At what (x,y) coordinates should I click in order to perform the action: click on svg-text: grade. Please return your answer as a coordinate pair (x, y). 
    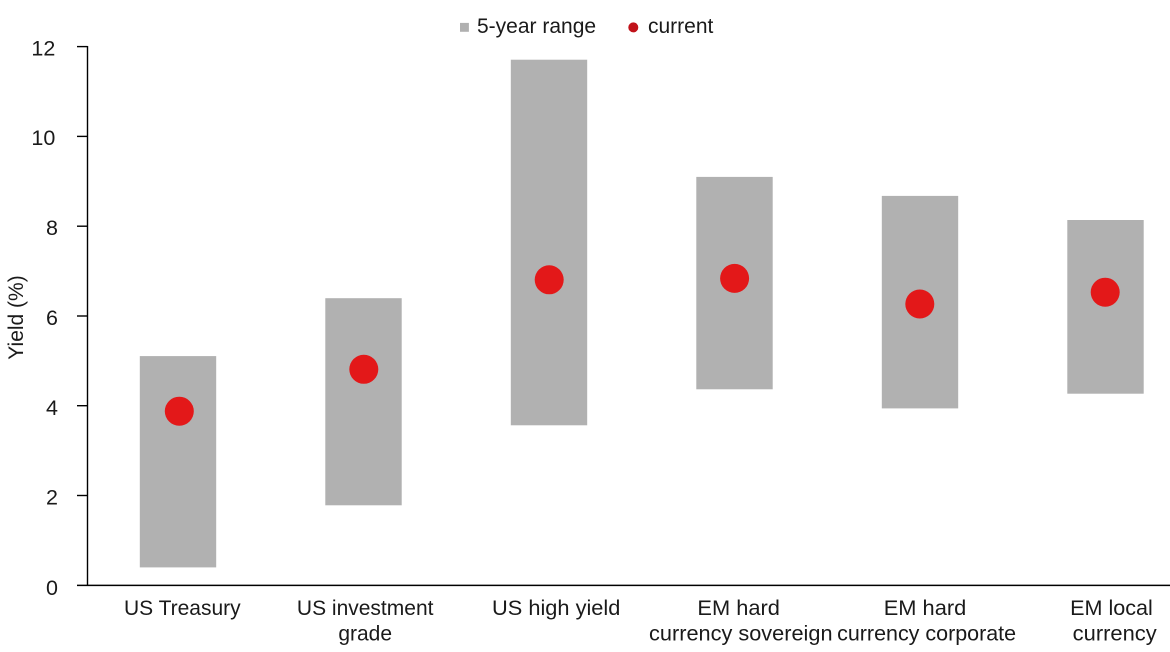
    Looking at the image, I should click on (365, 633).